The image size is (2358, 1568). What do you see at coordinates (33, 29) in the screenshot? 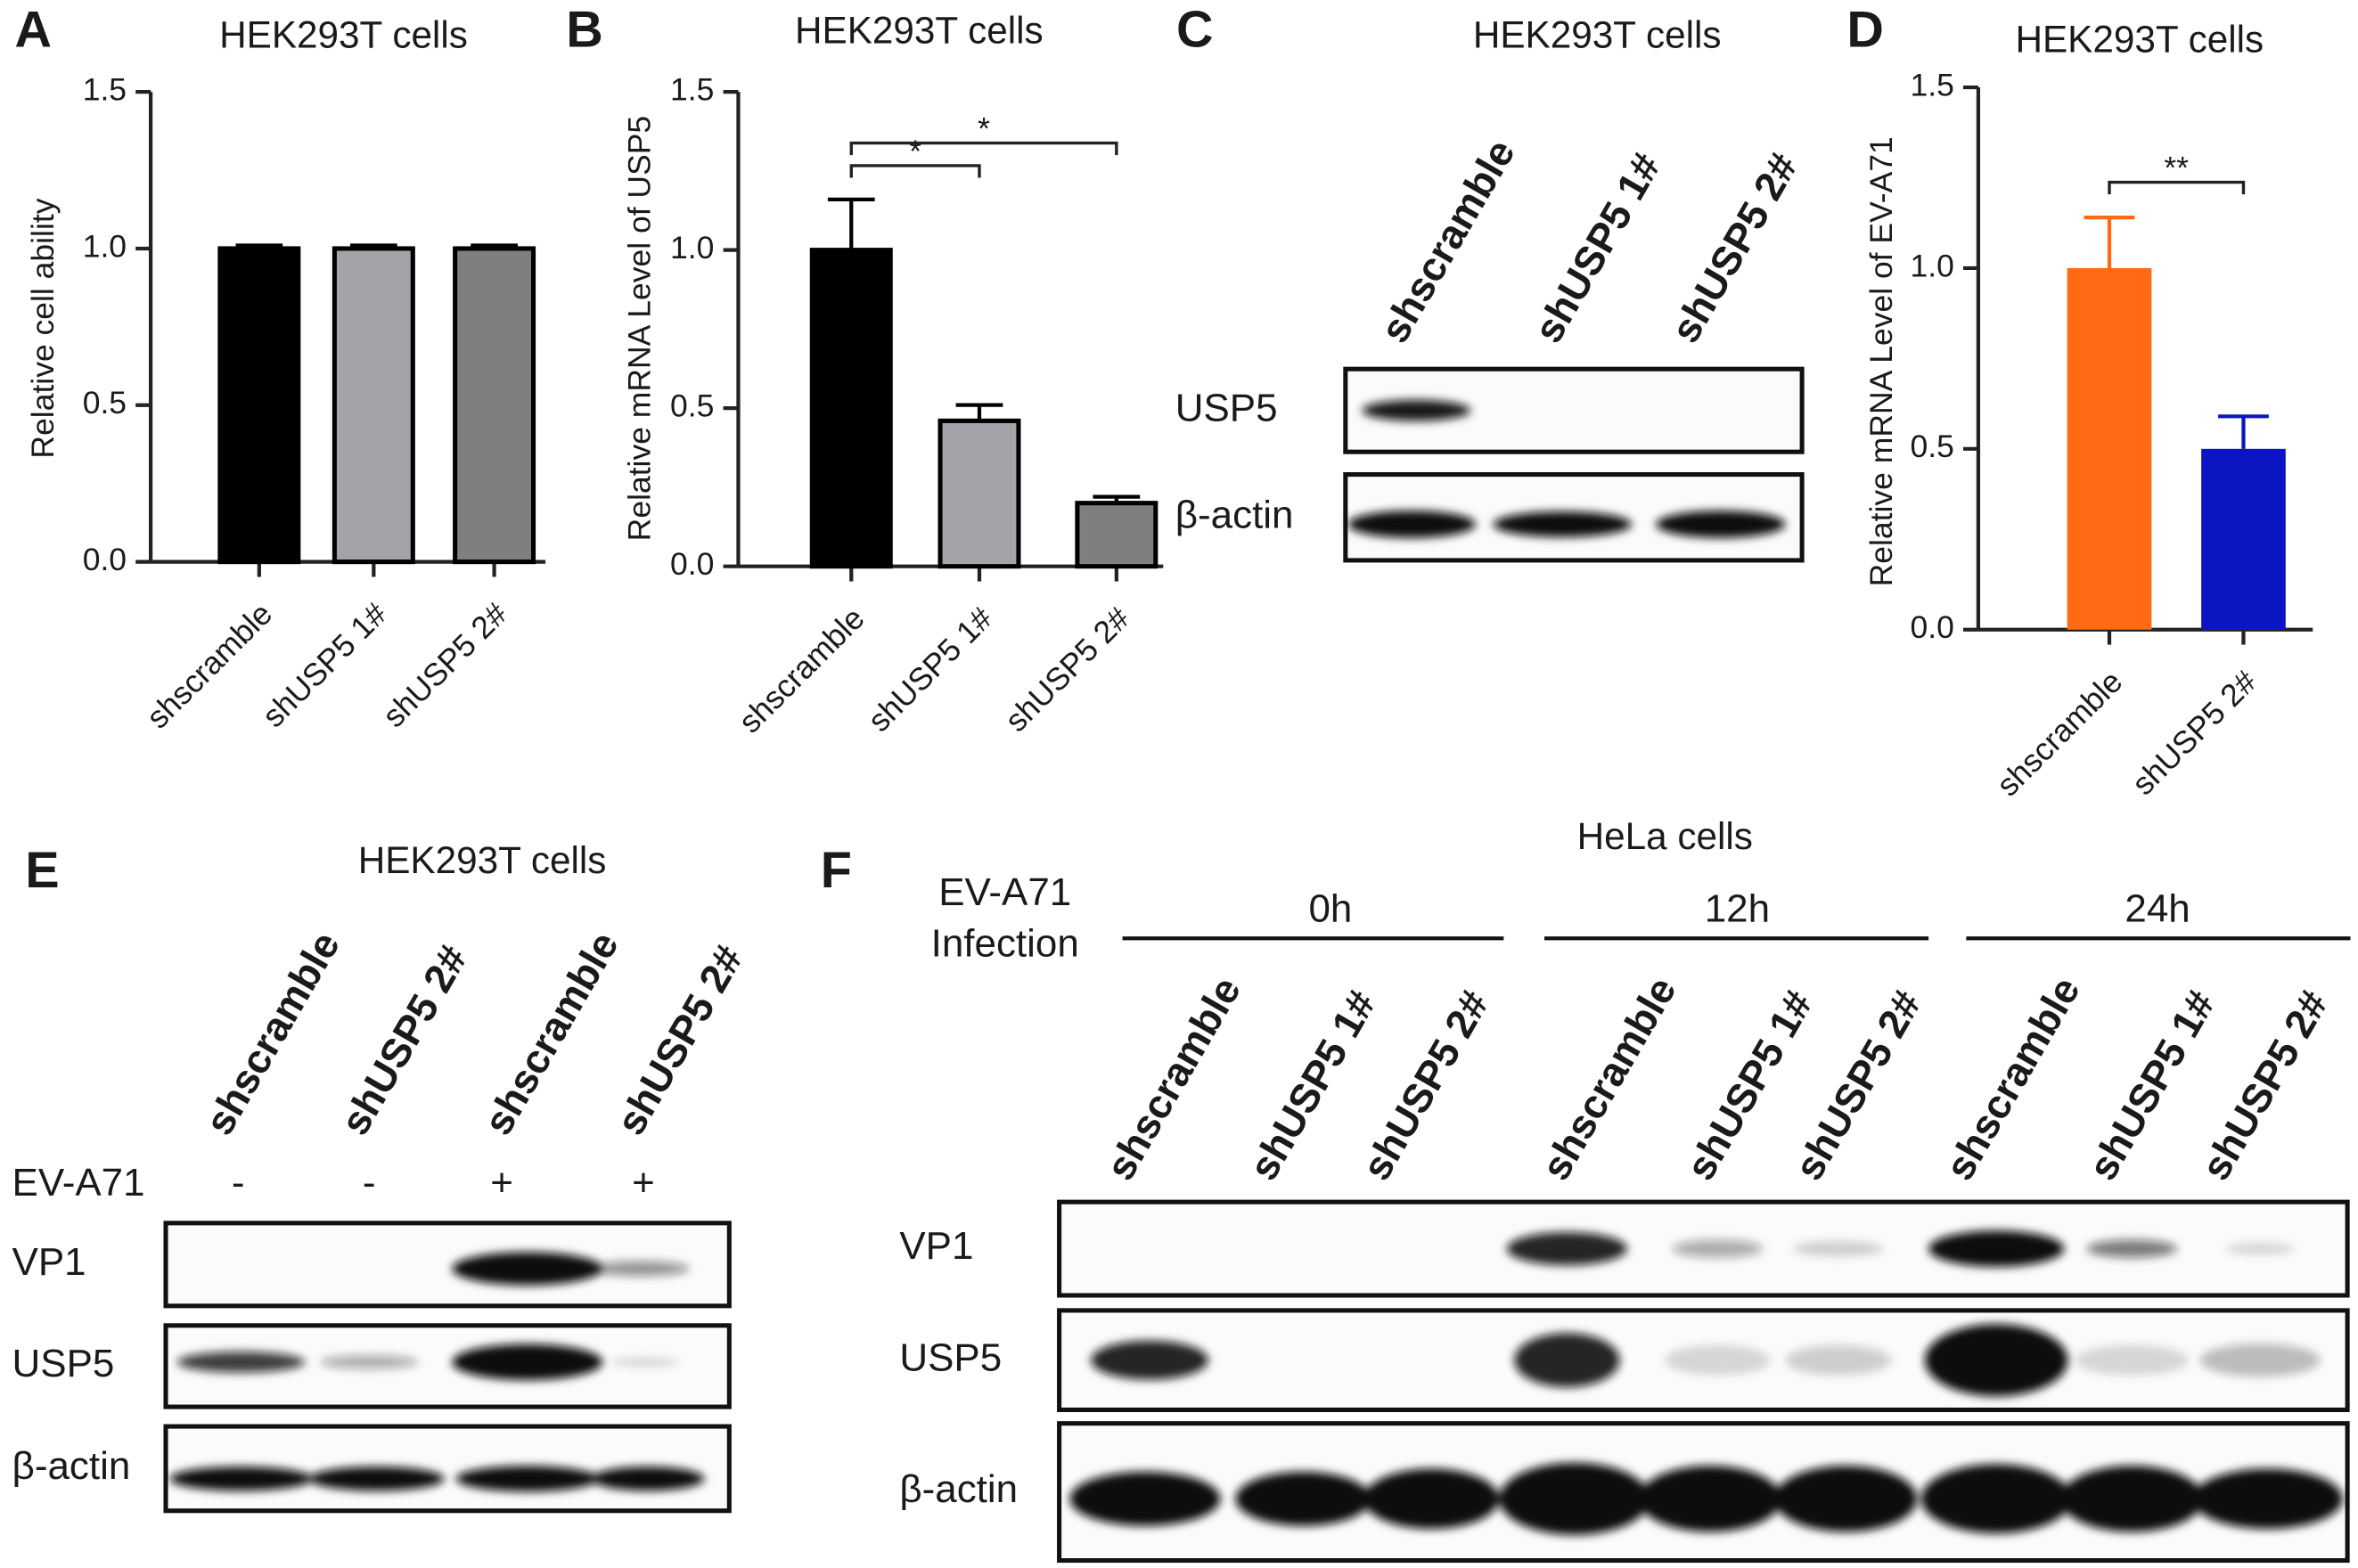
I see `panel-label: A` at bounding box center [33, 29].